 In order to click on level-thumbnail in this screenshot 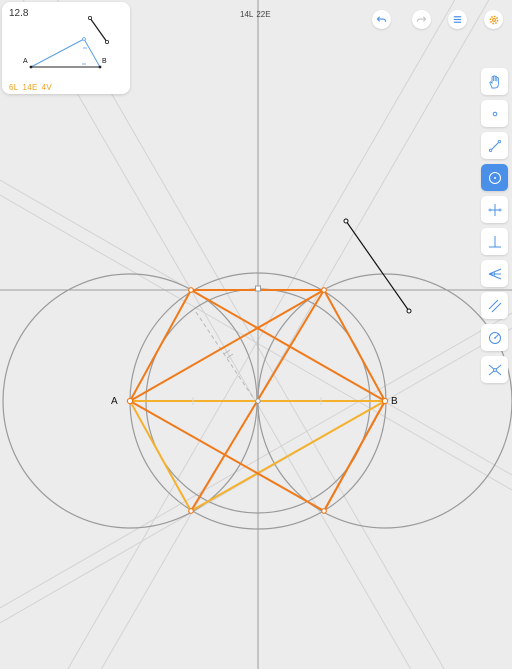, I will do `click(69, 42)`.